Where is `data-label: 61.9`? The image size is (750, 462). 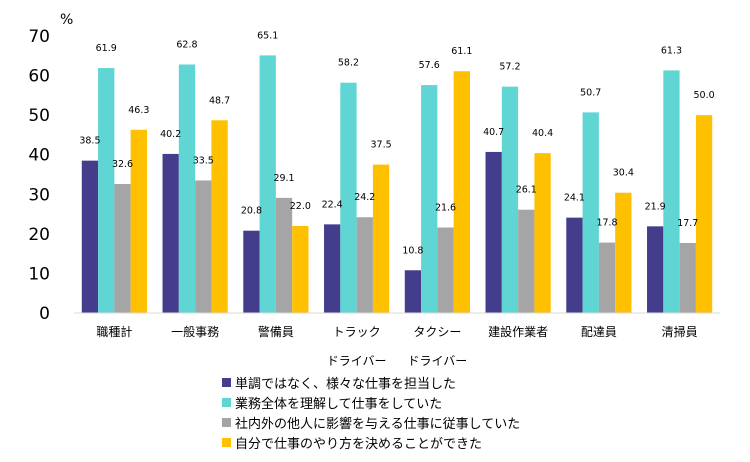
data-label: 61.9 is located at coordinates (106, 48).